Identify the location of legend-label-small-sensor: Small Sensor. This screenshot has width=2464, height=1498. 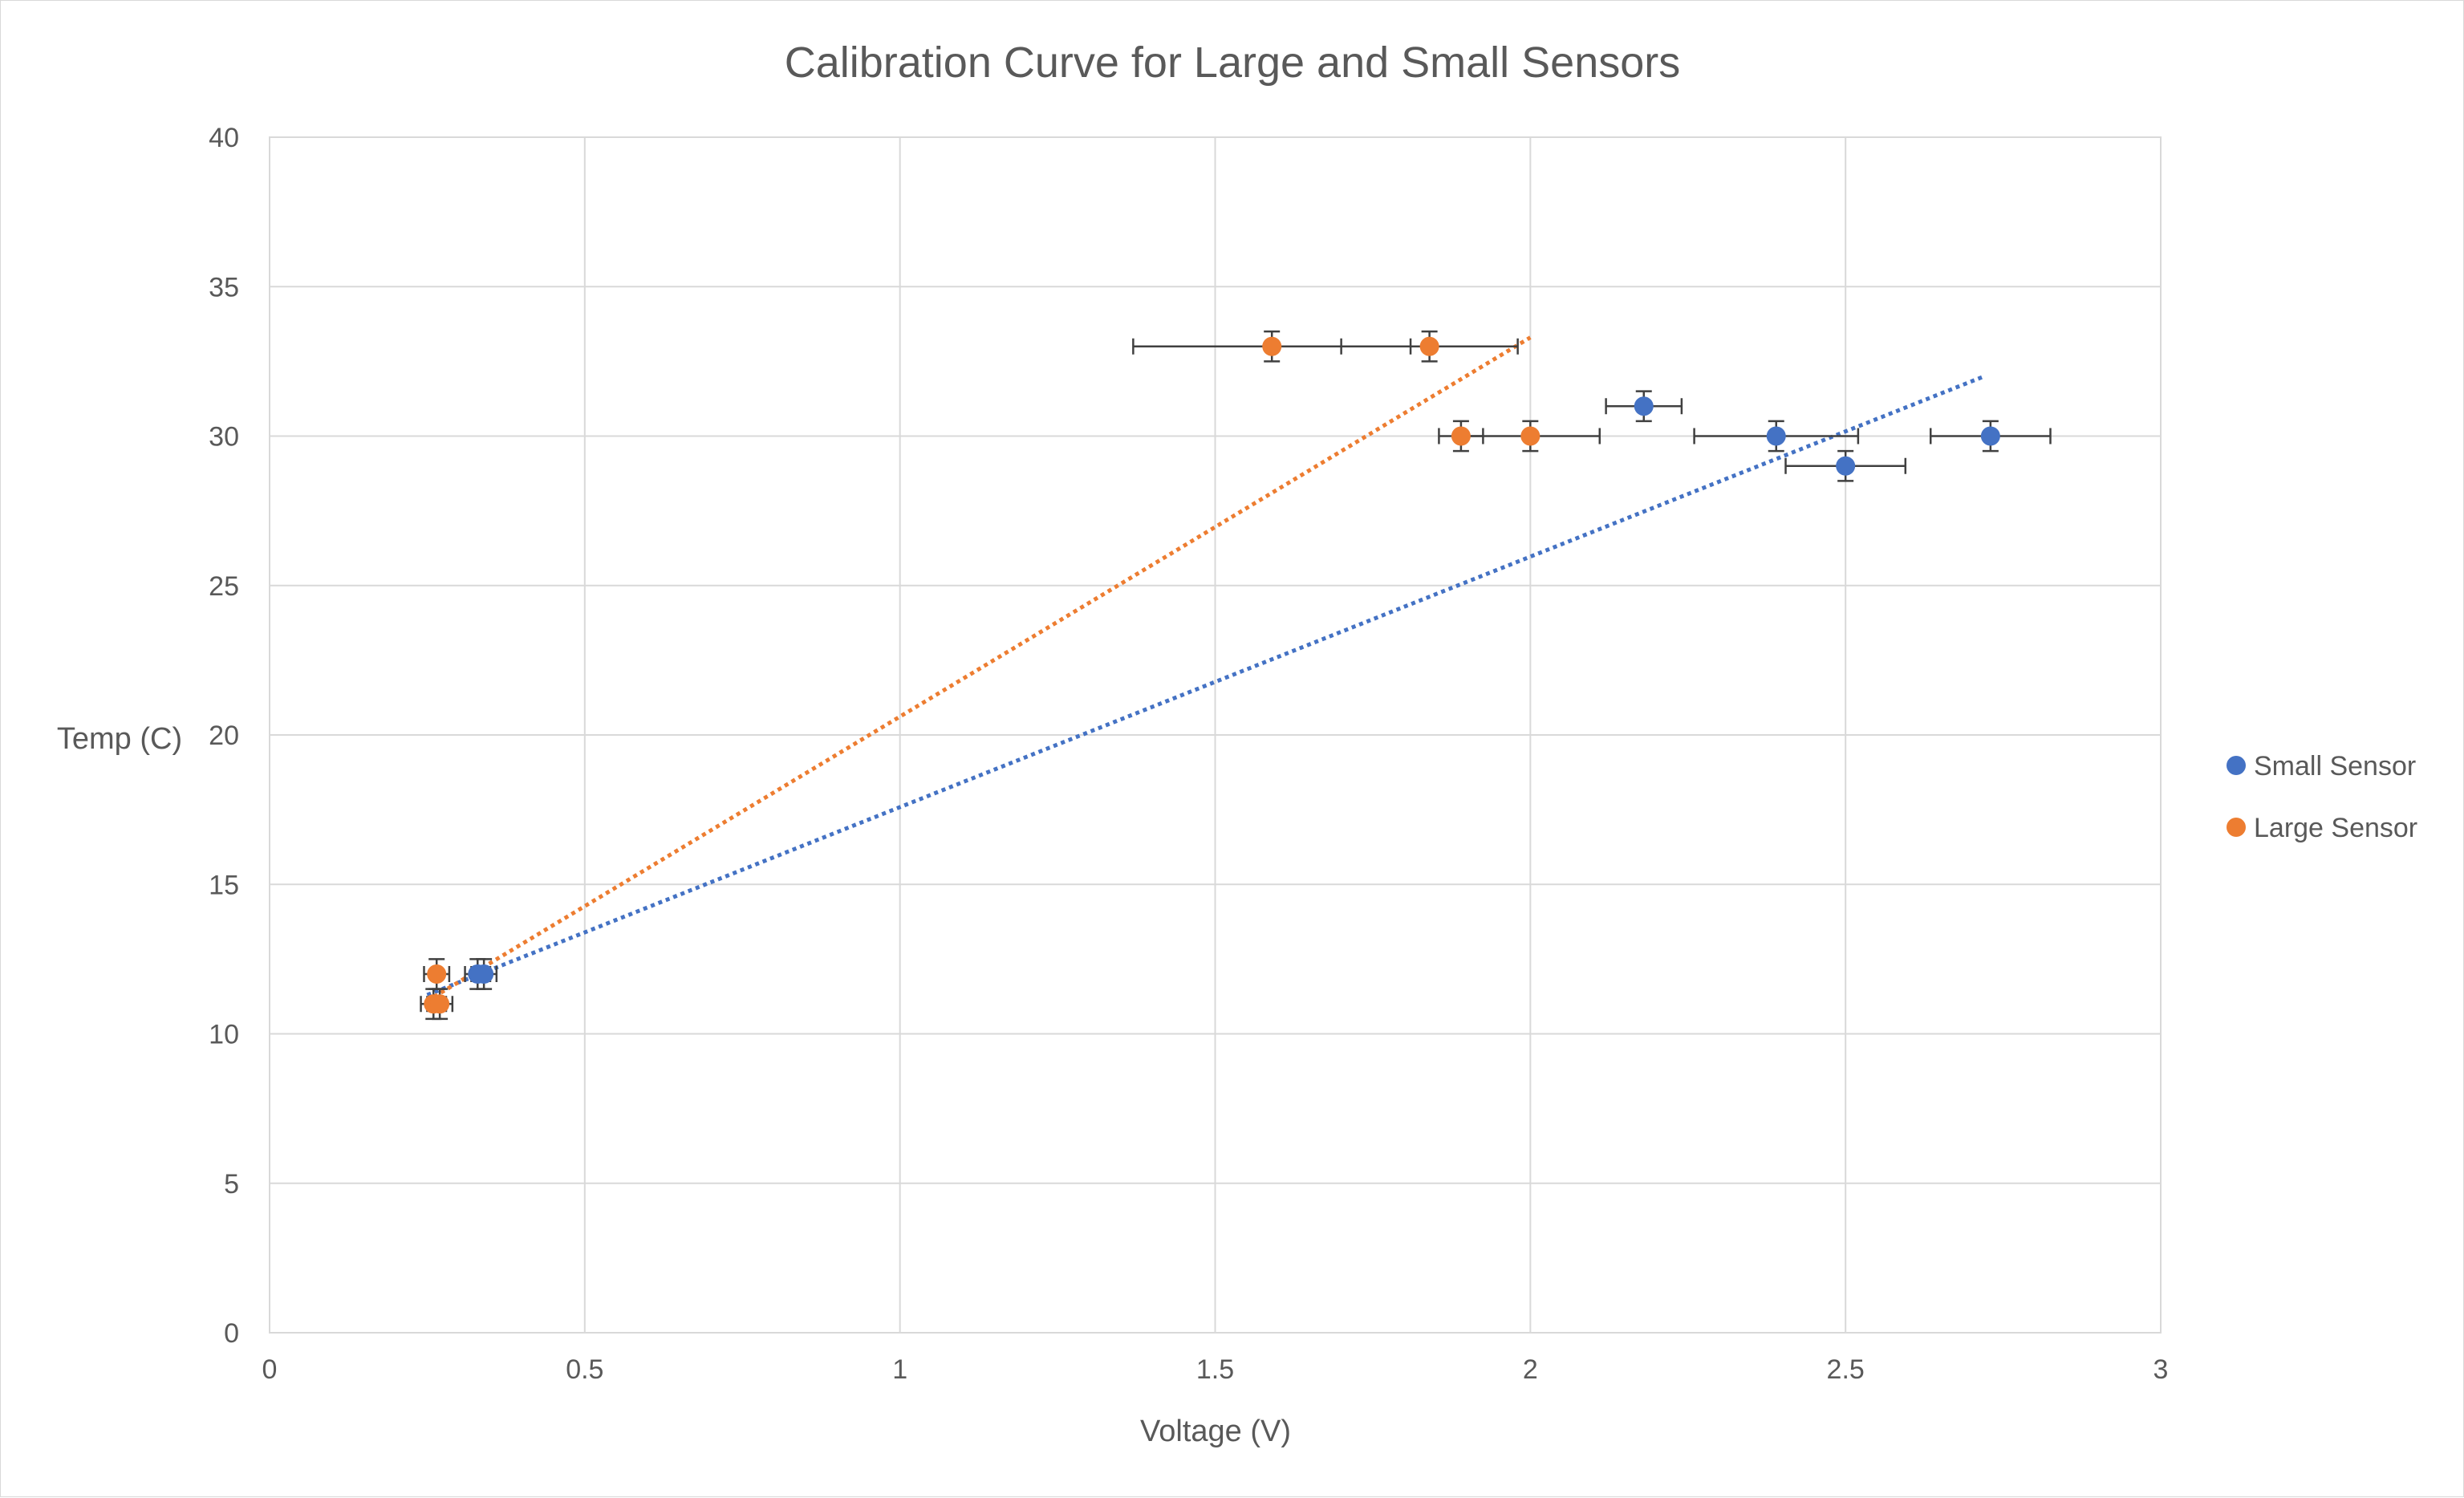
(2335, 766).